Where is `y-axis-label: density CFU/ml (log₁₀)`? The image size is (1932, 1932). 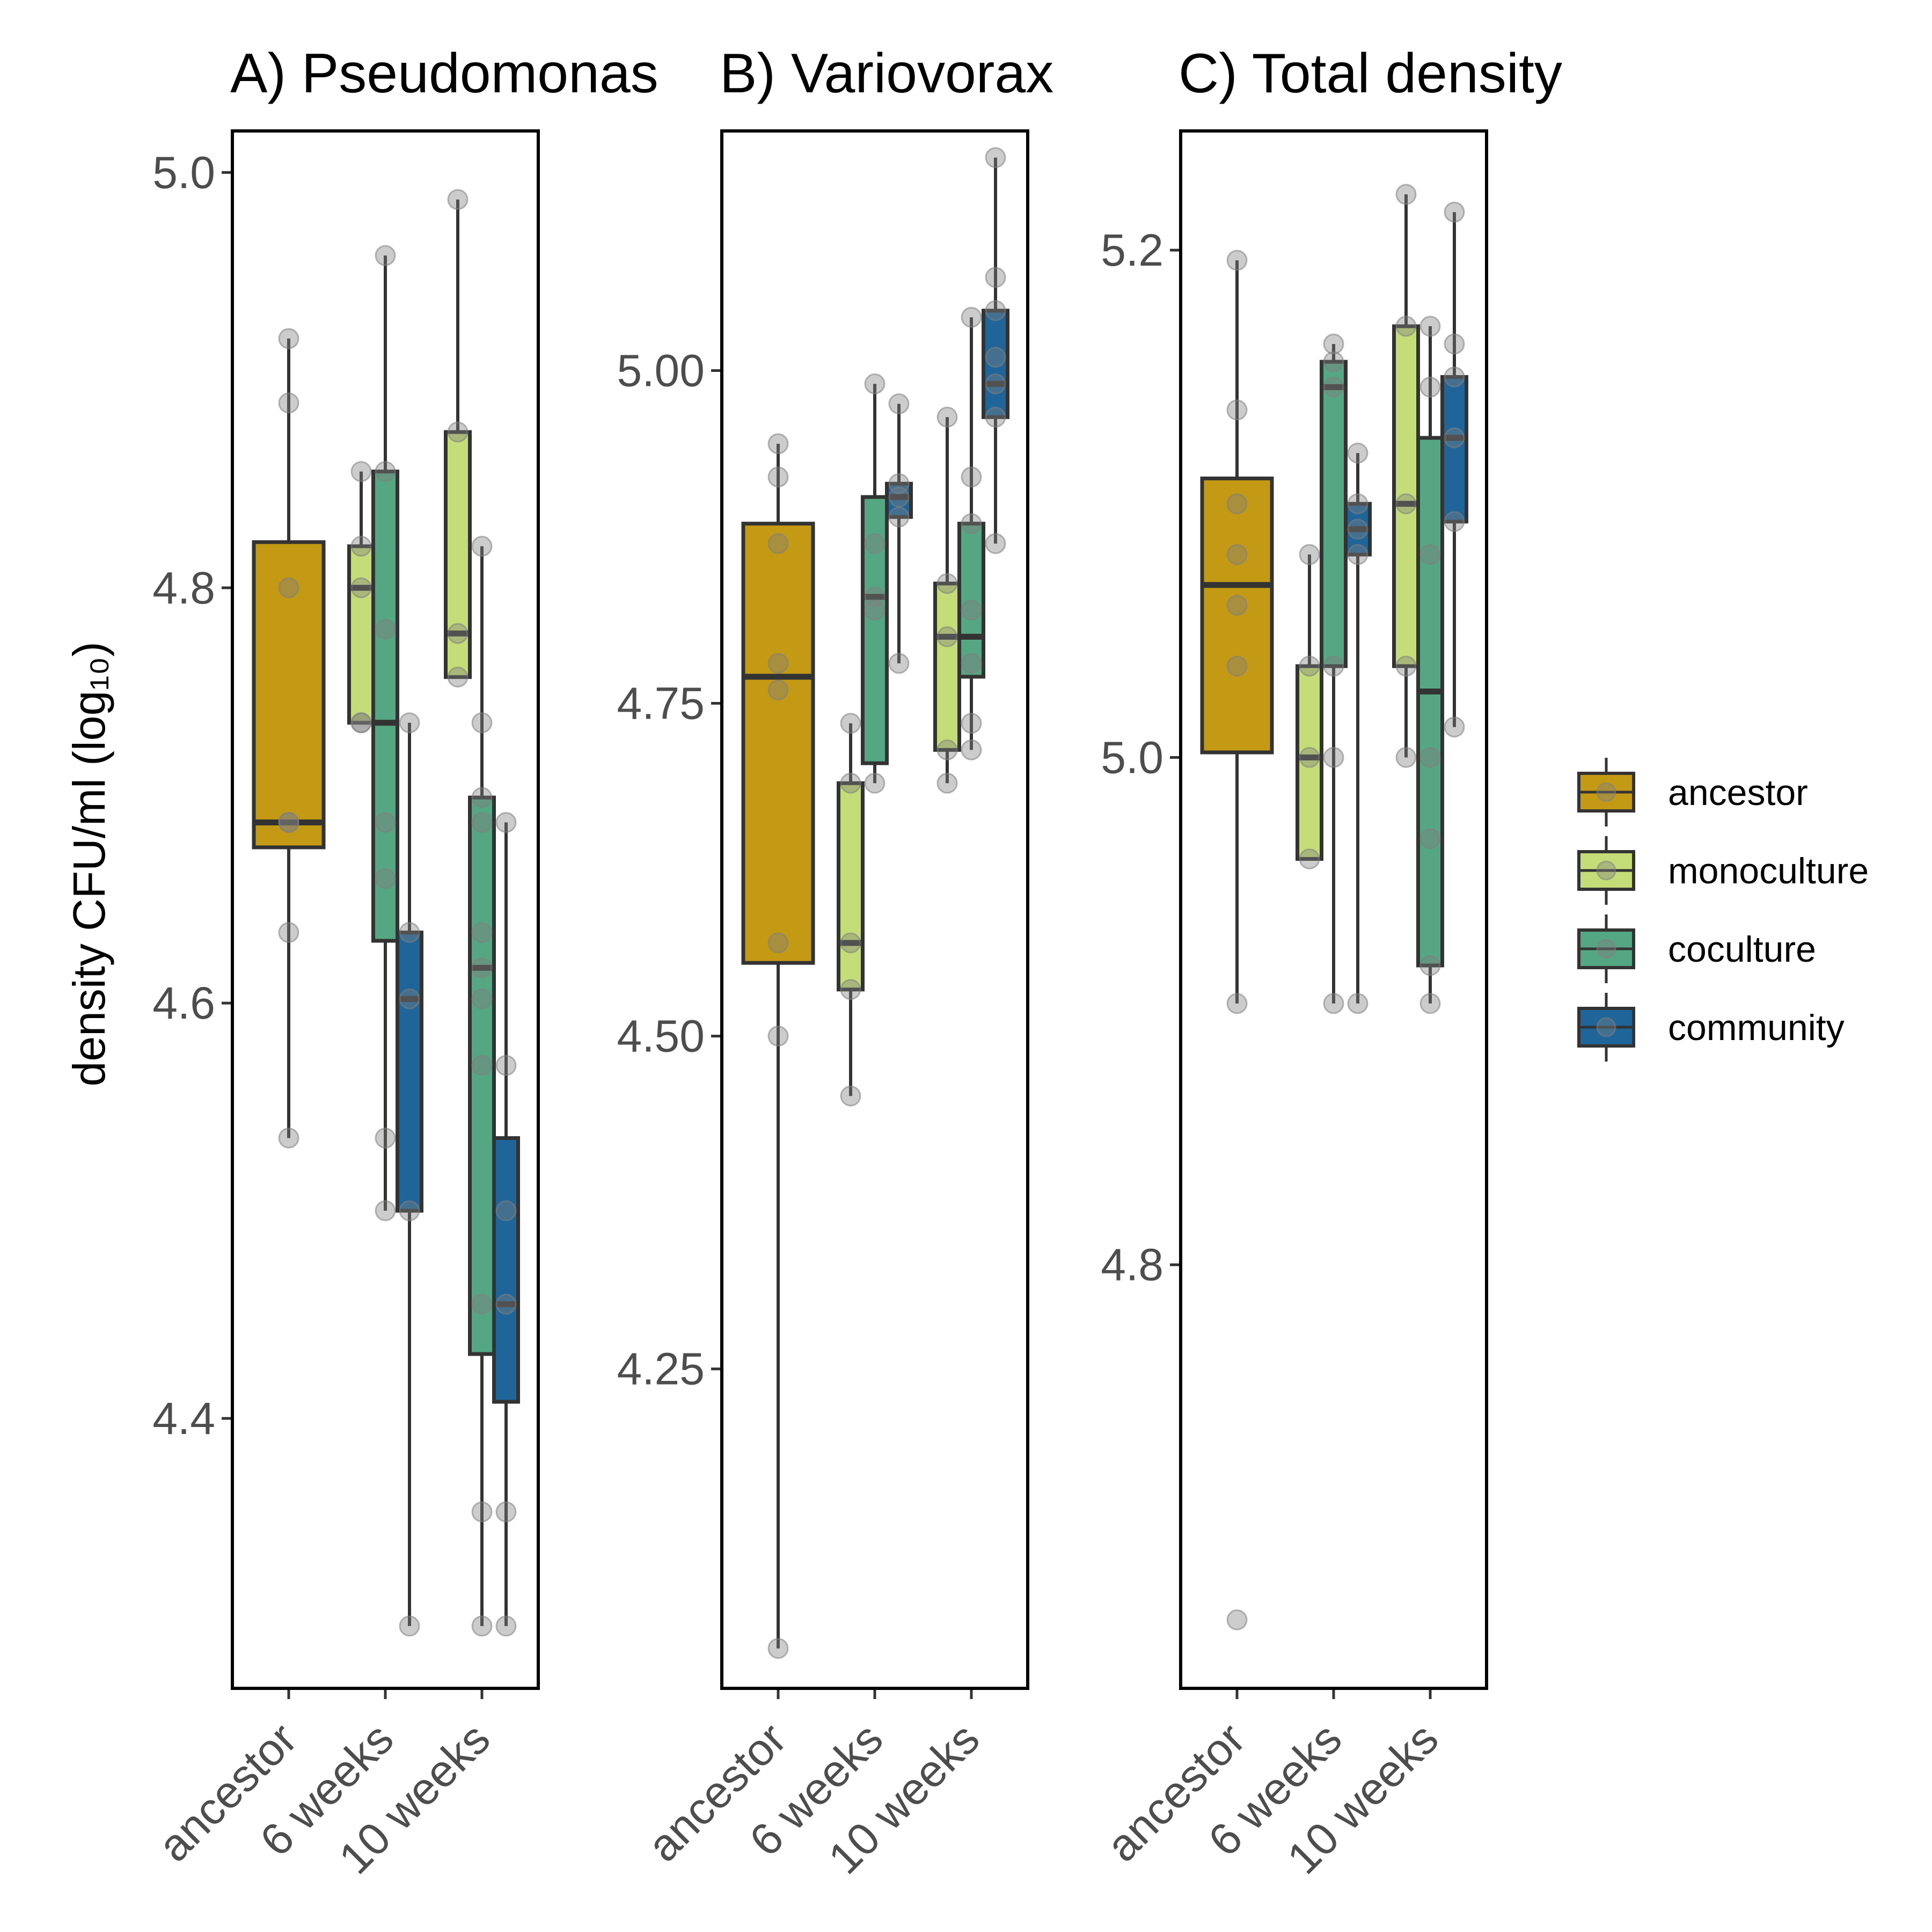
y-axis-label: density CFU/ml (log₁₀) is located at coordinates (89, 864).